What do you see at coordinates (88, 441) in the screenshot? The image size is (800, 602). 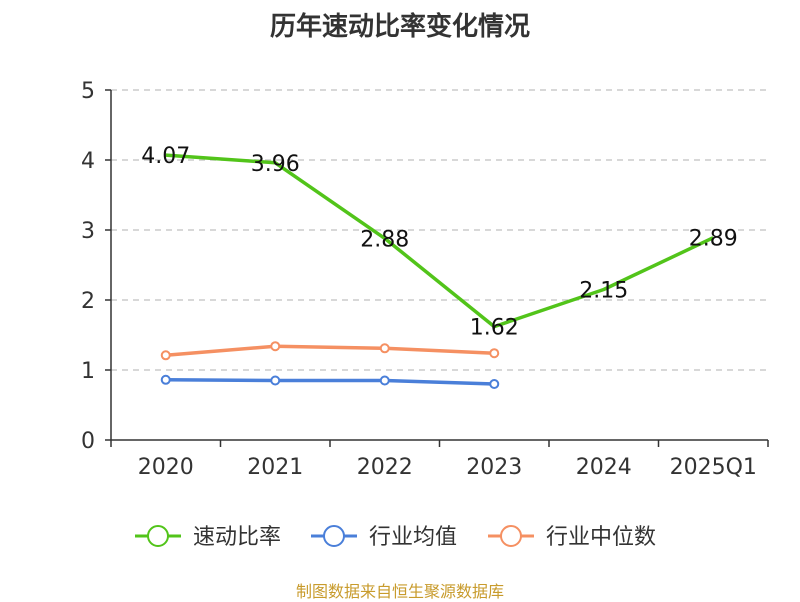 I see `y-tick-label: 0` at bounding box center [88, 441].